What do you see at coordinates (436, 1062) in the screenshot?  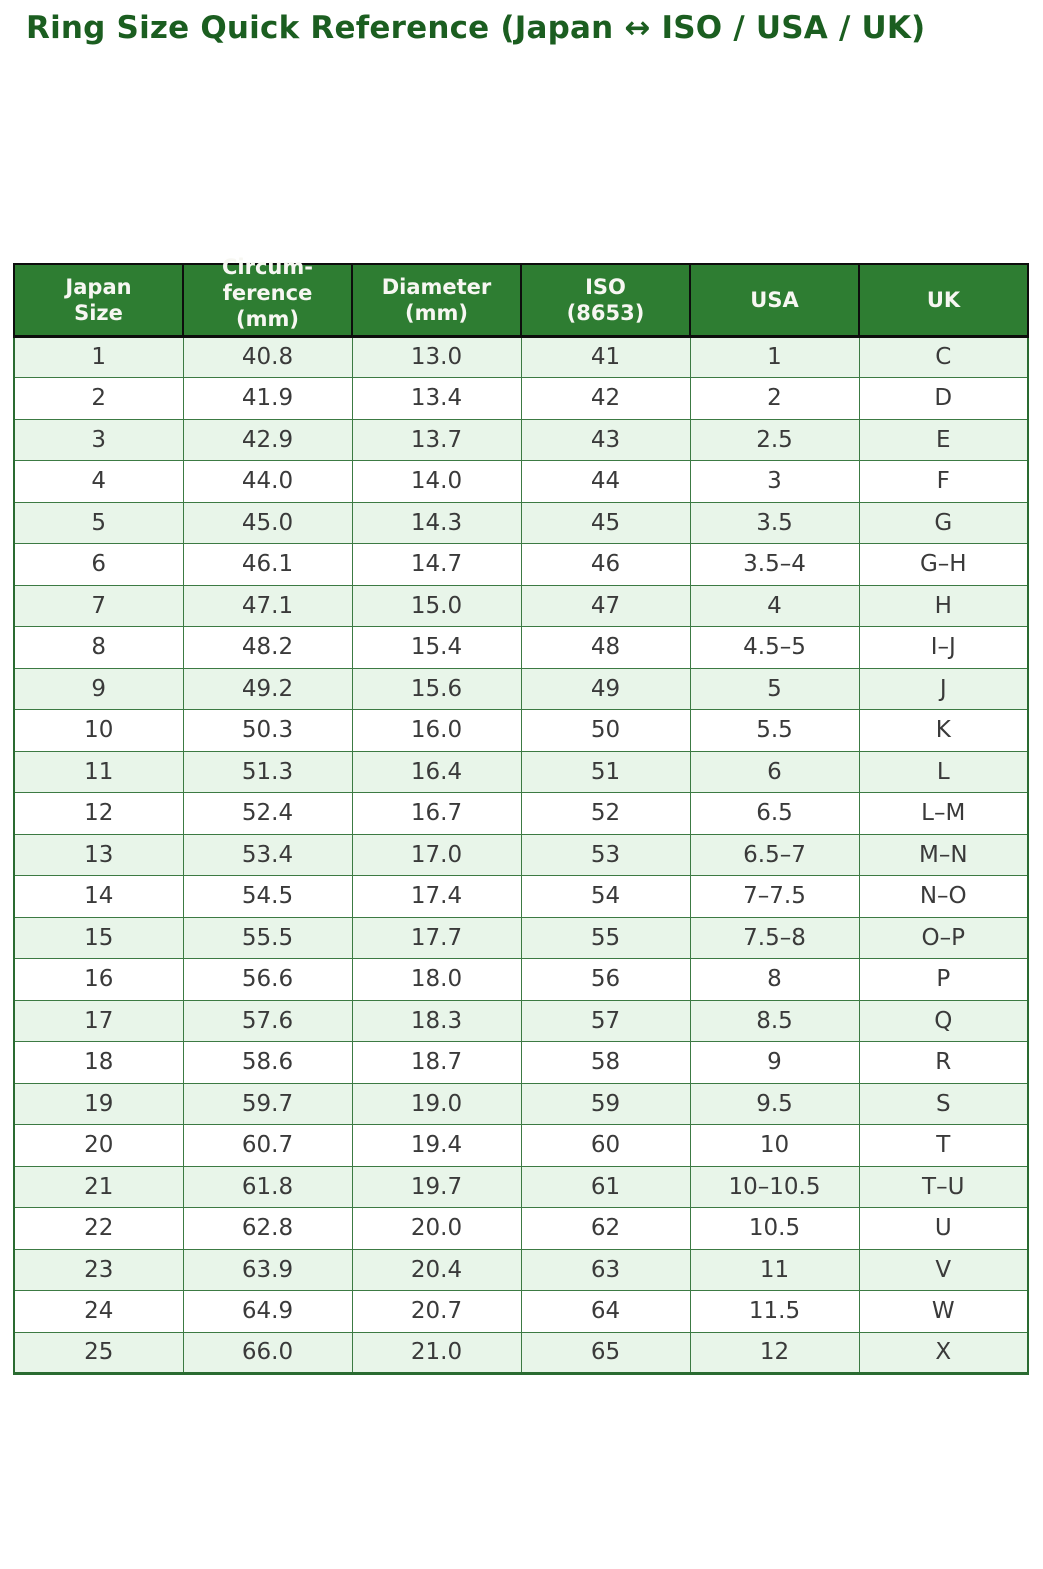 I see `table-cell: 18.7` at bounding box center [436, 1062].